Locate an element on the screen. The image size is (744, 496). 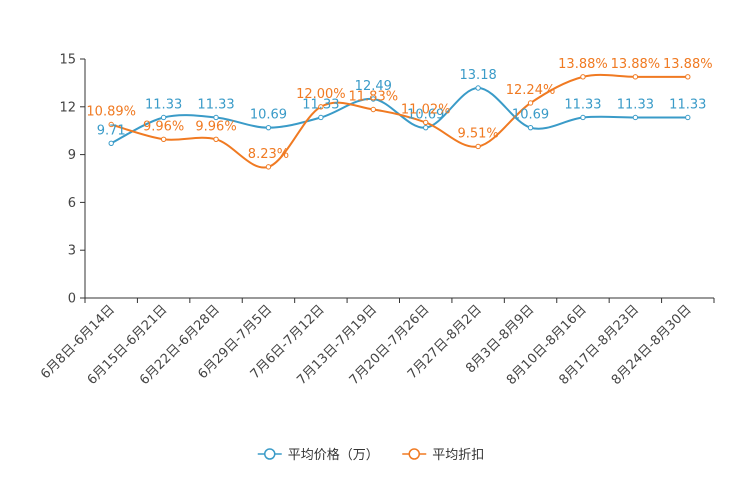
y-tick-label: 12 is located at coordinates (67, 107).